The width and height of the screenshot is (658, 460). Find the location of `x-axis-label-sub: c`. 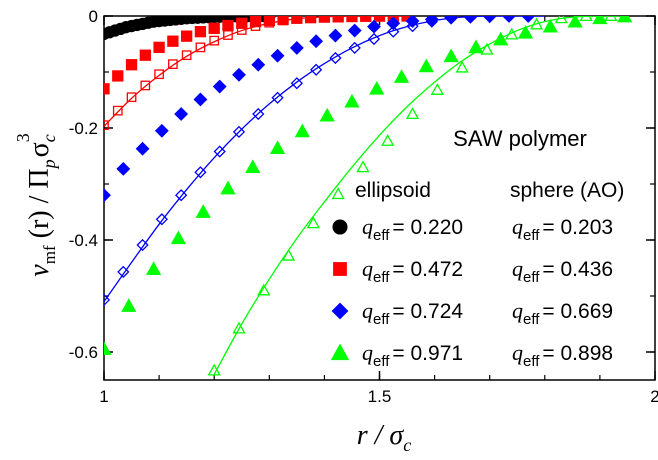

x-axis-label-sub: c is located at coordinates (407, 445).